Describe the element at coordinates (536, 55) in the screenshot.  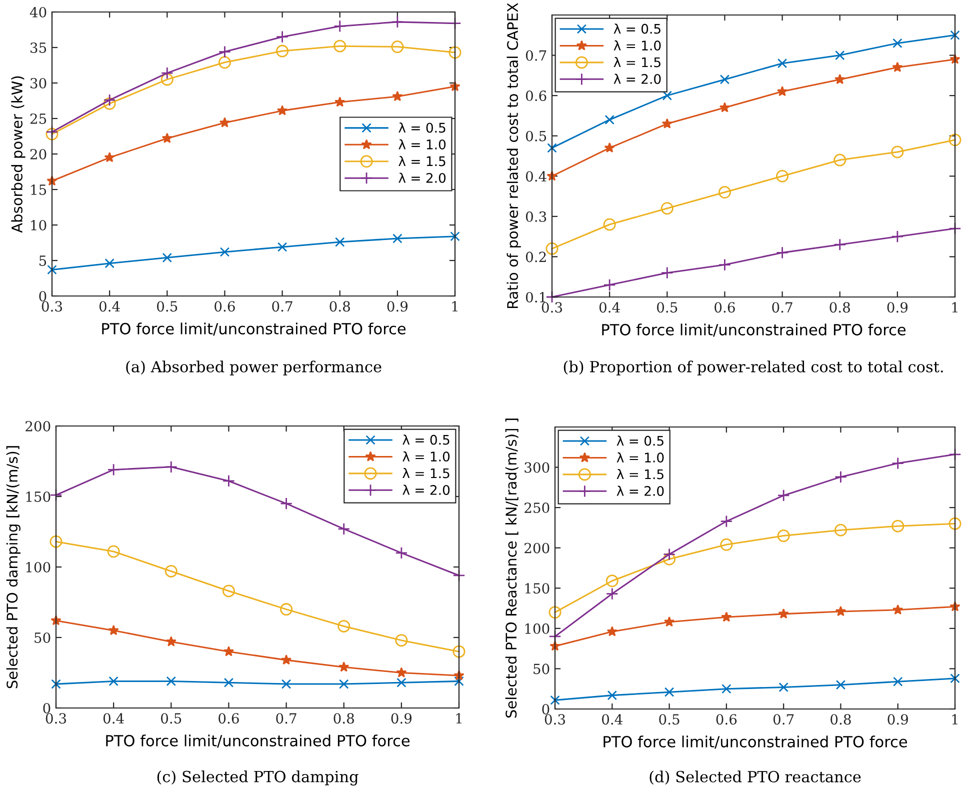
I see `y-tick-label: 0.7` at that location.